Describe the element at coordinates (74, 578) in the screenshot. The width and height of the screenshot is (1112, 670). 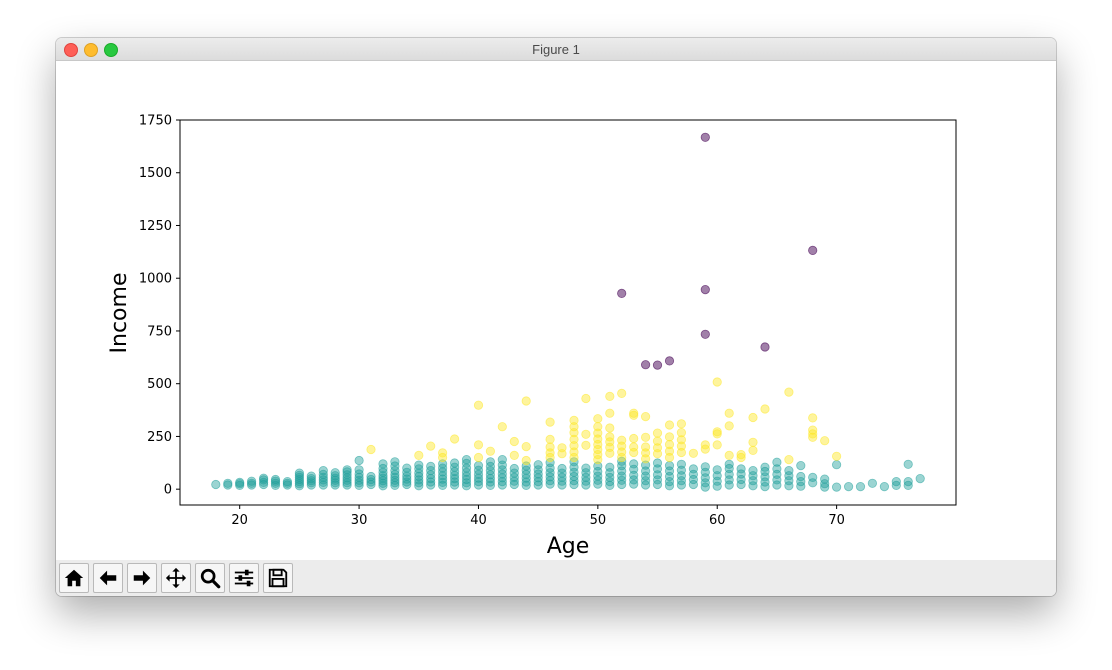
I see `home-button` at that location.